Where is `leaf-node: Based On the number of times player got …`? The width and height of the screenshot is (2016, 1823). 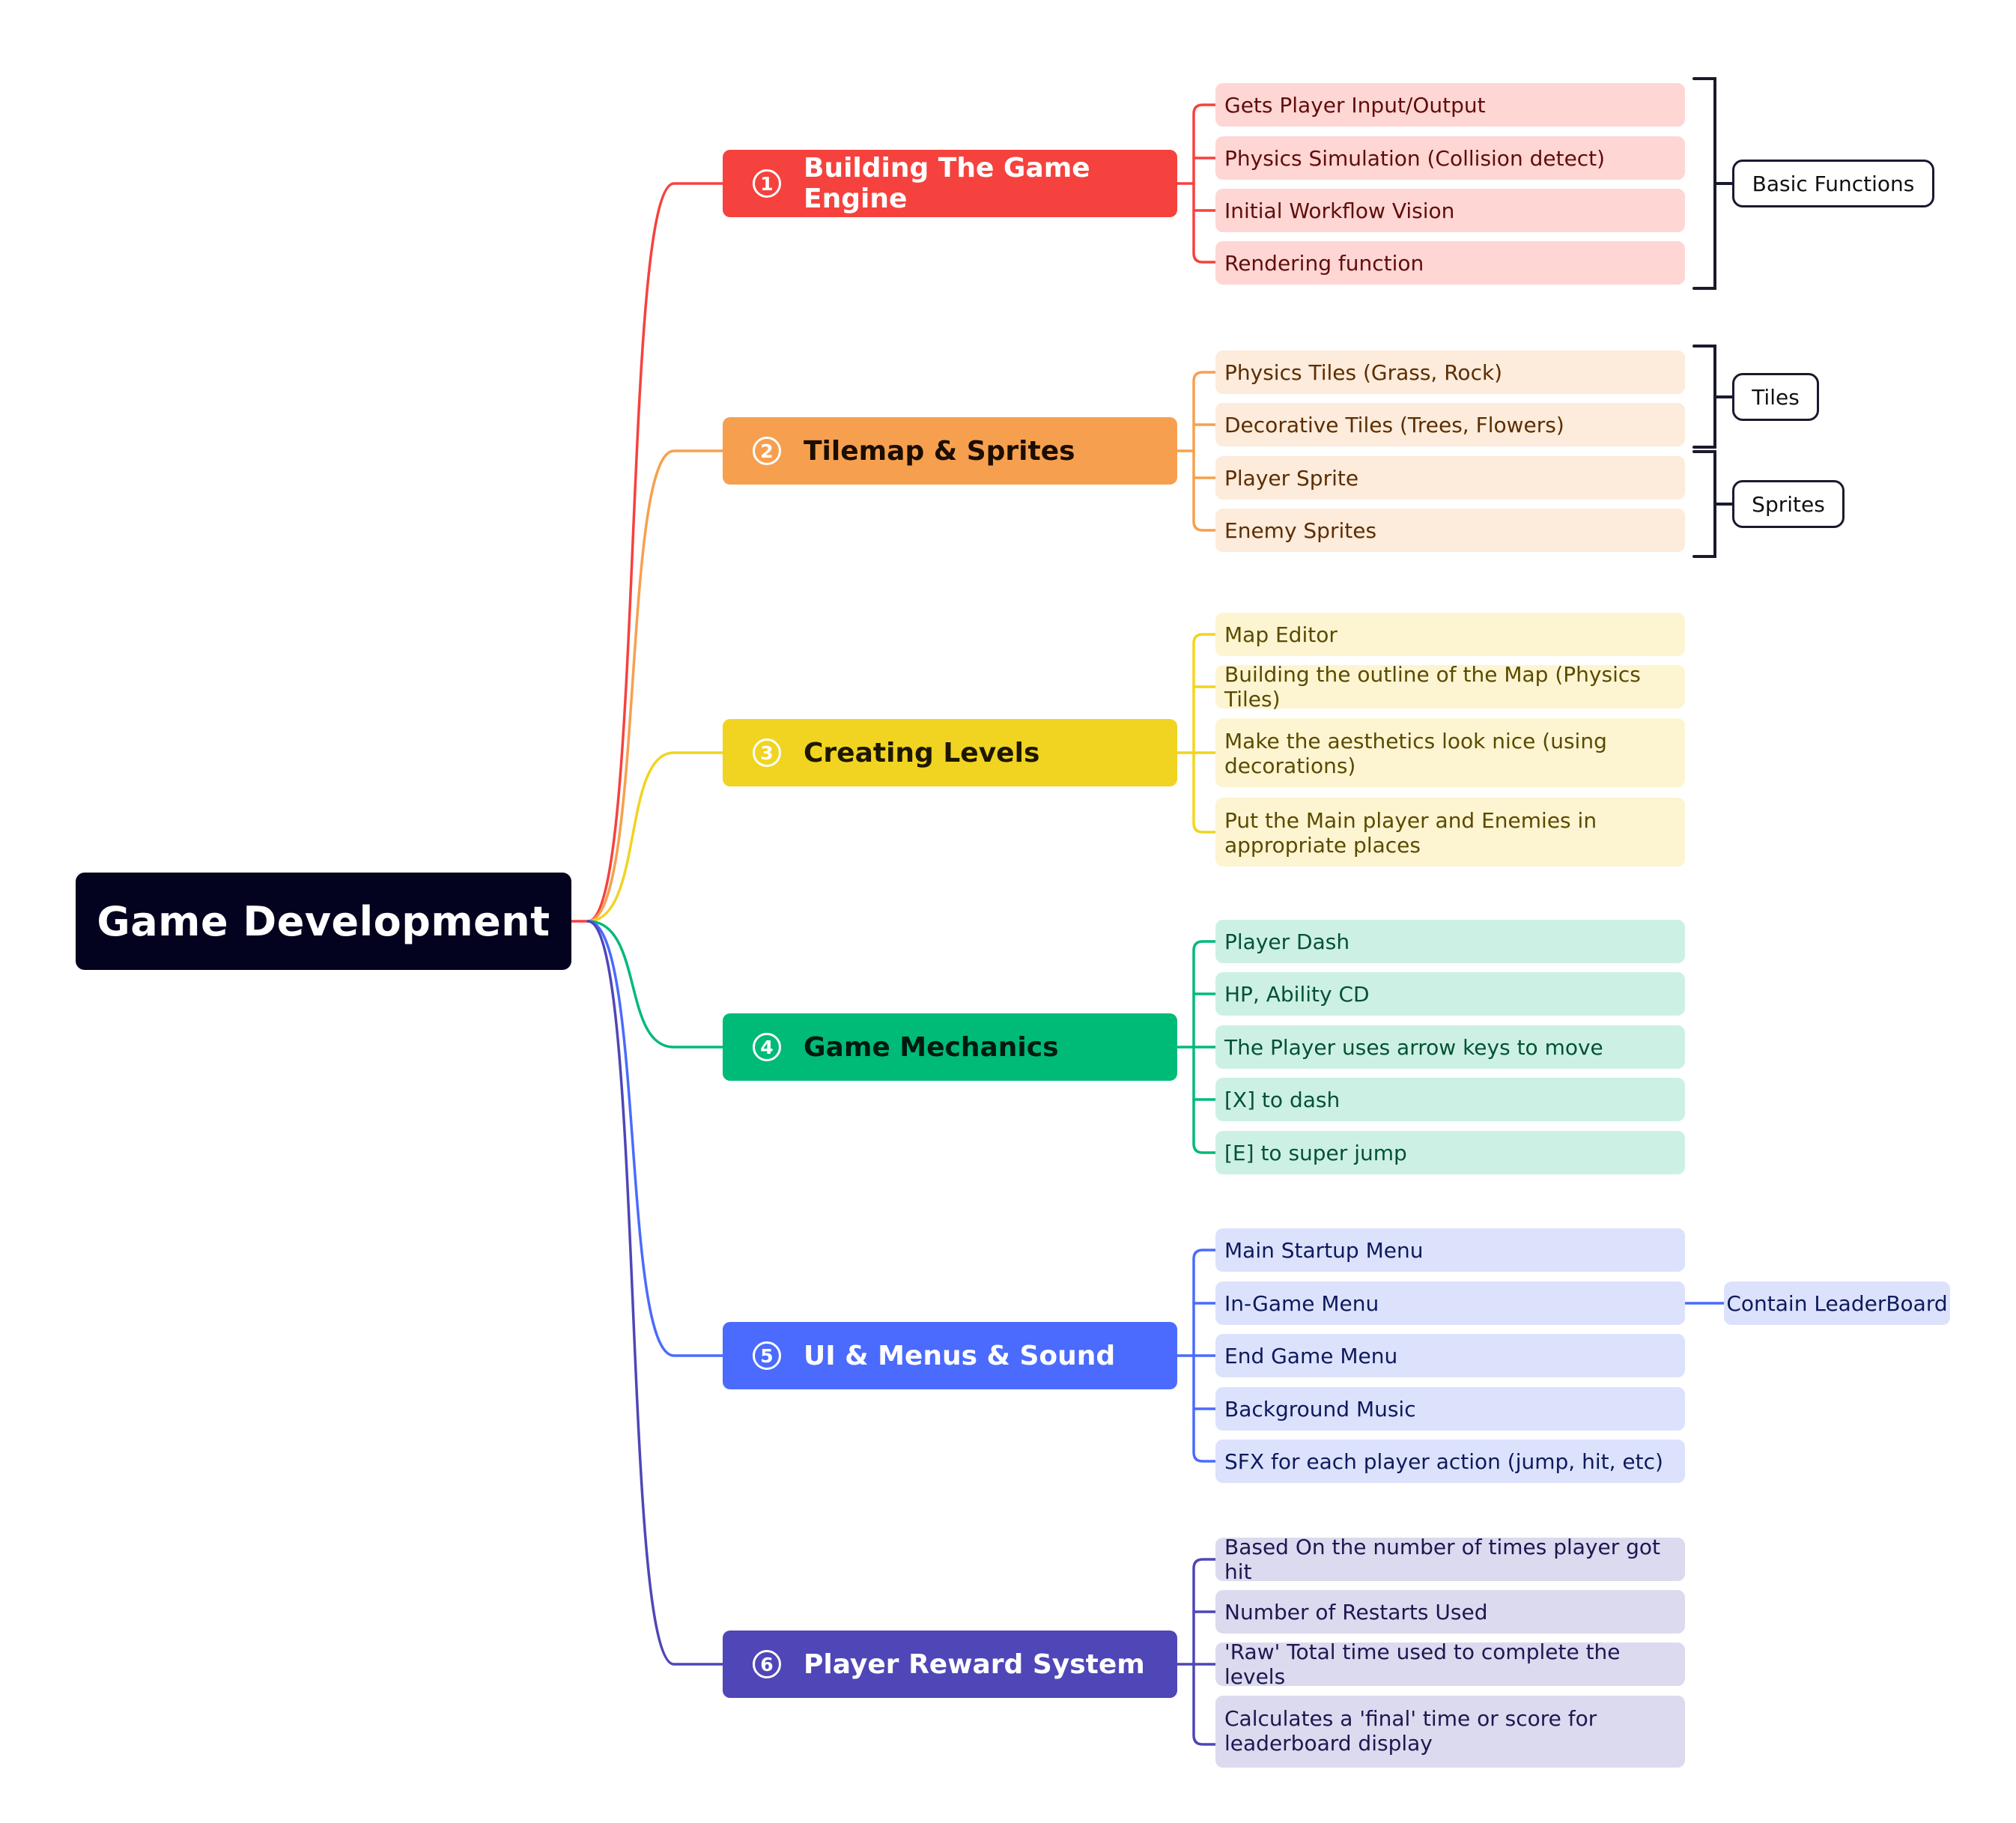 leaf-node: Based On the number of times player got … is located at coordinates (1450, 1559).